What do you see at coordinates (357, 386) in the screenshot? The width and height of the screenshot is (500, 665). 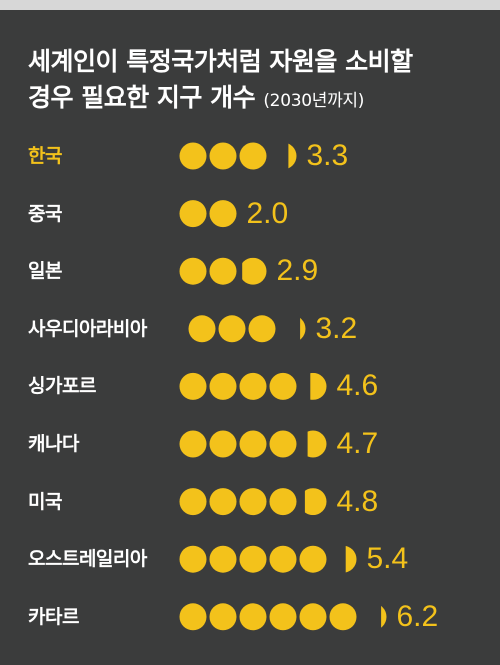 I see `value-label: 4.6` at bounding box center [357, 386].